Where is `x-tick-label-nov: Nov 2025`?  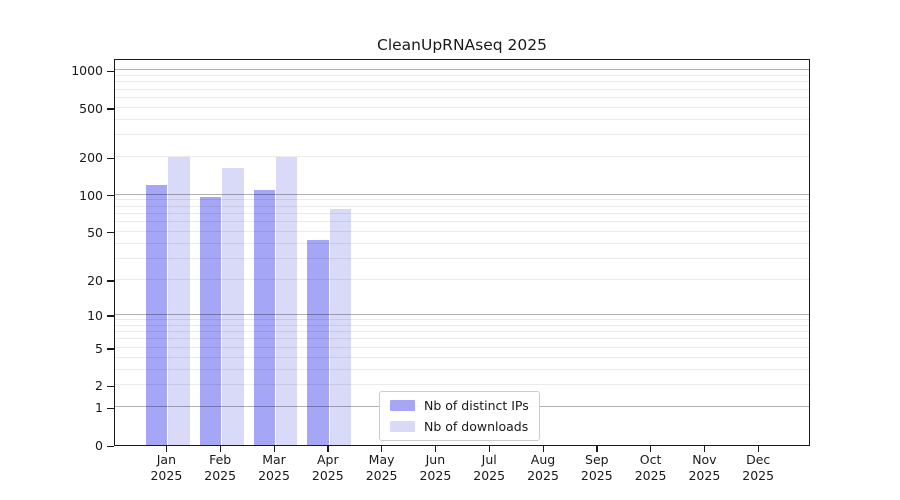 x-tick-label-nov: Nov 2025 is located at coordinates (704, 468).